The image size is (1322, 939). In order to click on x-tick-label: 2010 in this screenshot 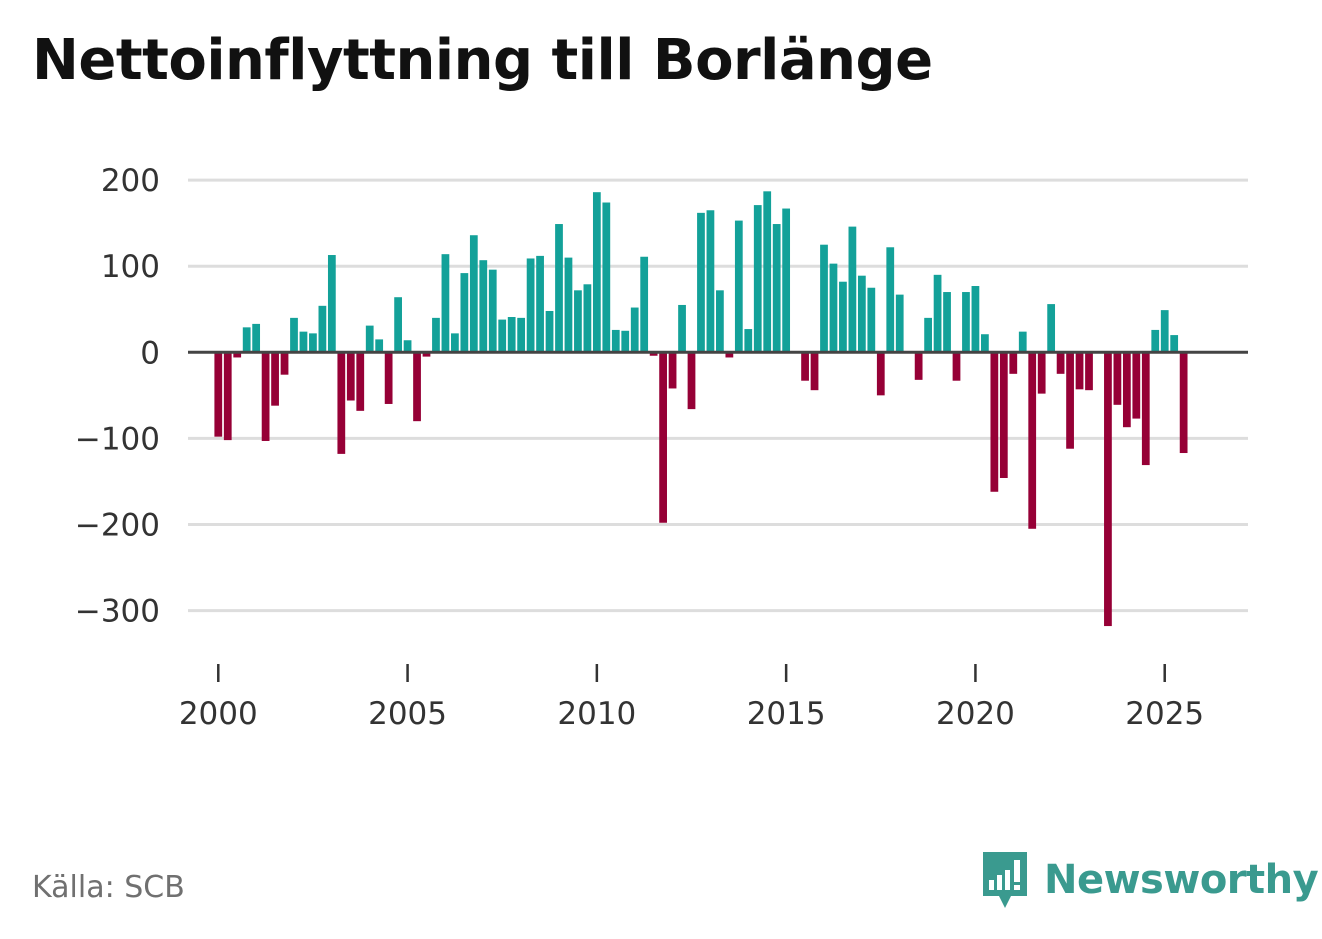, I will do `click(596, 714)`.